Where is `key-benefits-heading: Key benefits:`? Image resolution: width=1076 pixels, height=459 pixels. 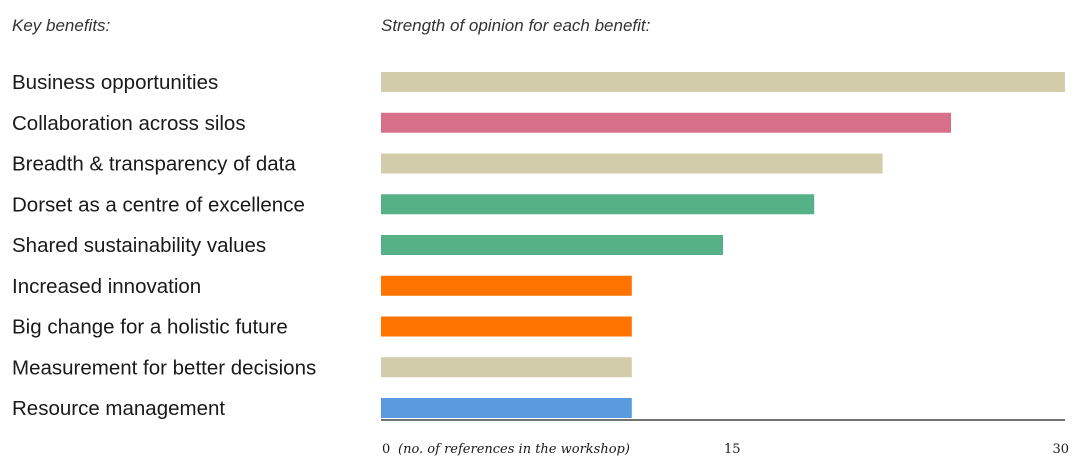 key-benefits-heading: Key benefits: is located at coordinates (61, 25).